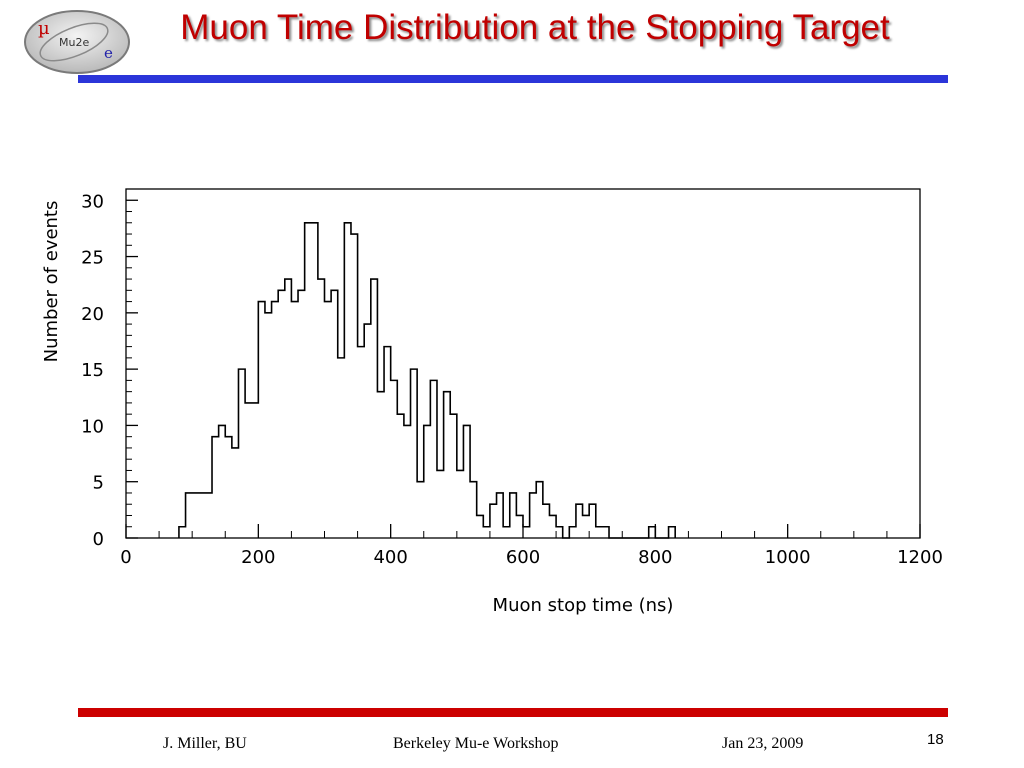 The width and height of the screenshot is (1024, 768). Describe the element at coordinates (205, 743) in the screenshot. I see `footer-author: J. Miller, BU` at that location.